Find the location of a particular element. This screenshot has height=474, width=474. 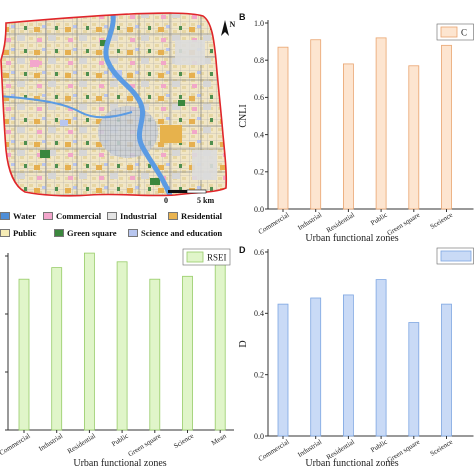

chart-legend: RSEI is located at coordinates (206, 257).